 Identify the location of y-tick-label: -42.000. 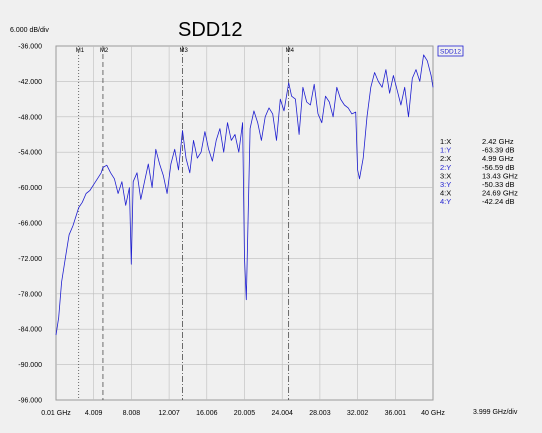
(30, 82).